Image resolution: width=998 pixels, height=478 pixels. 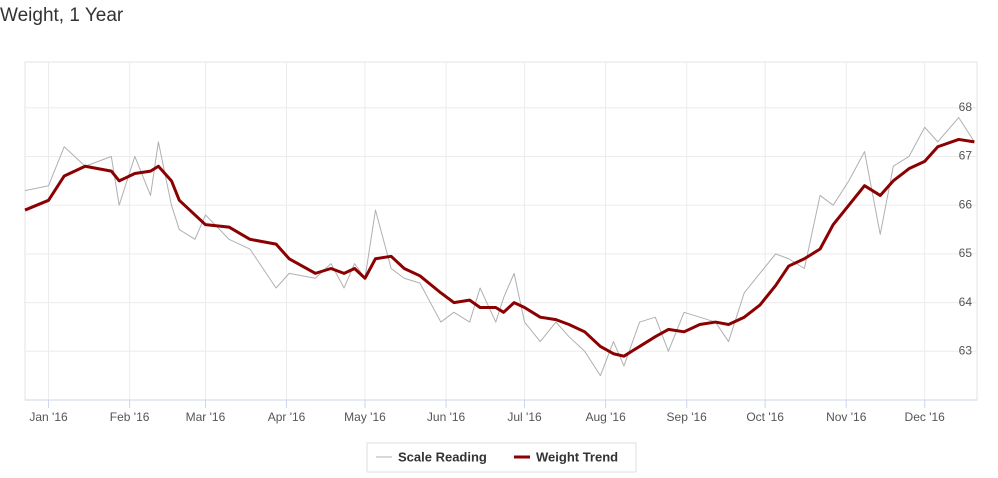 I want to click on x-tick-label: Sep '16, so click(x=687, y=417).